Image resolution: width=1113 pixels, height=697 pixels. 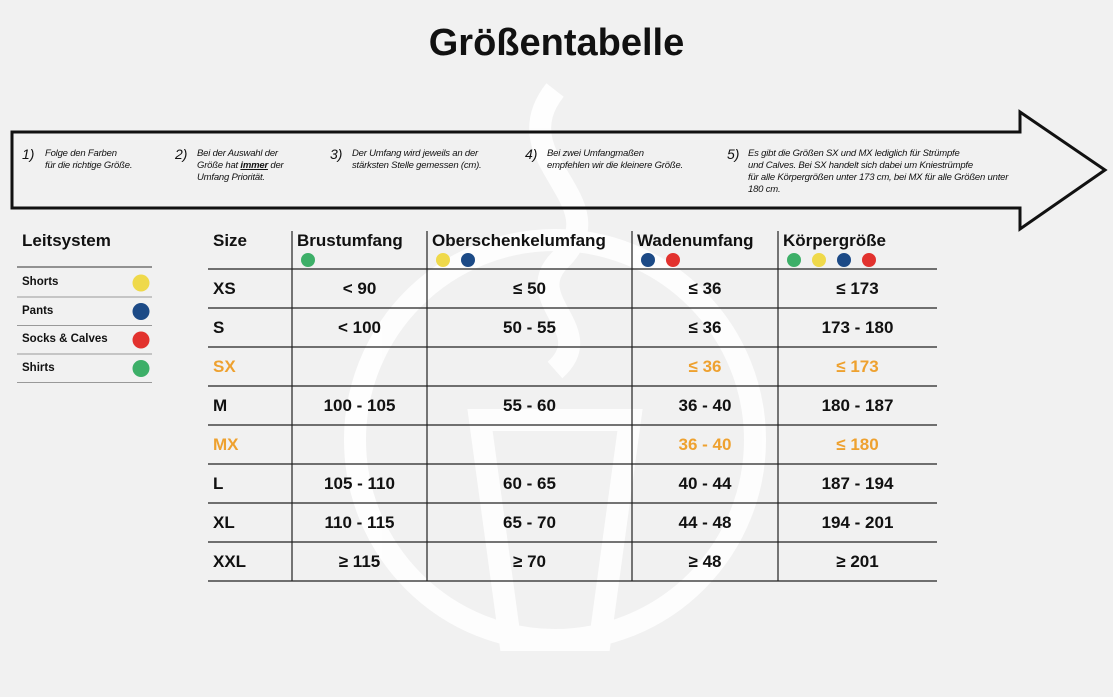 What do you see at coordinates (415, 153) in the screenshot?
I see `step-text: Der Umfang wird jeweils an der` at bounding box center [415, 153].